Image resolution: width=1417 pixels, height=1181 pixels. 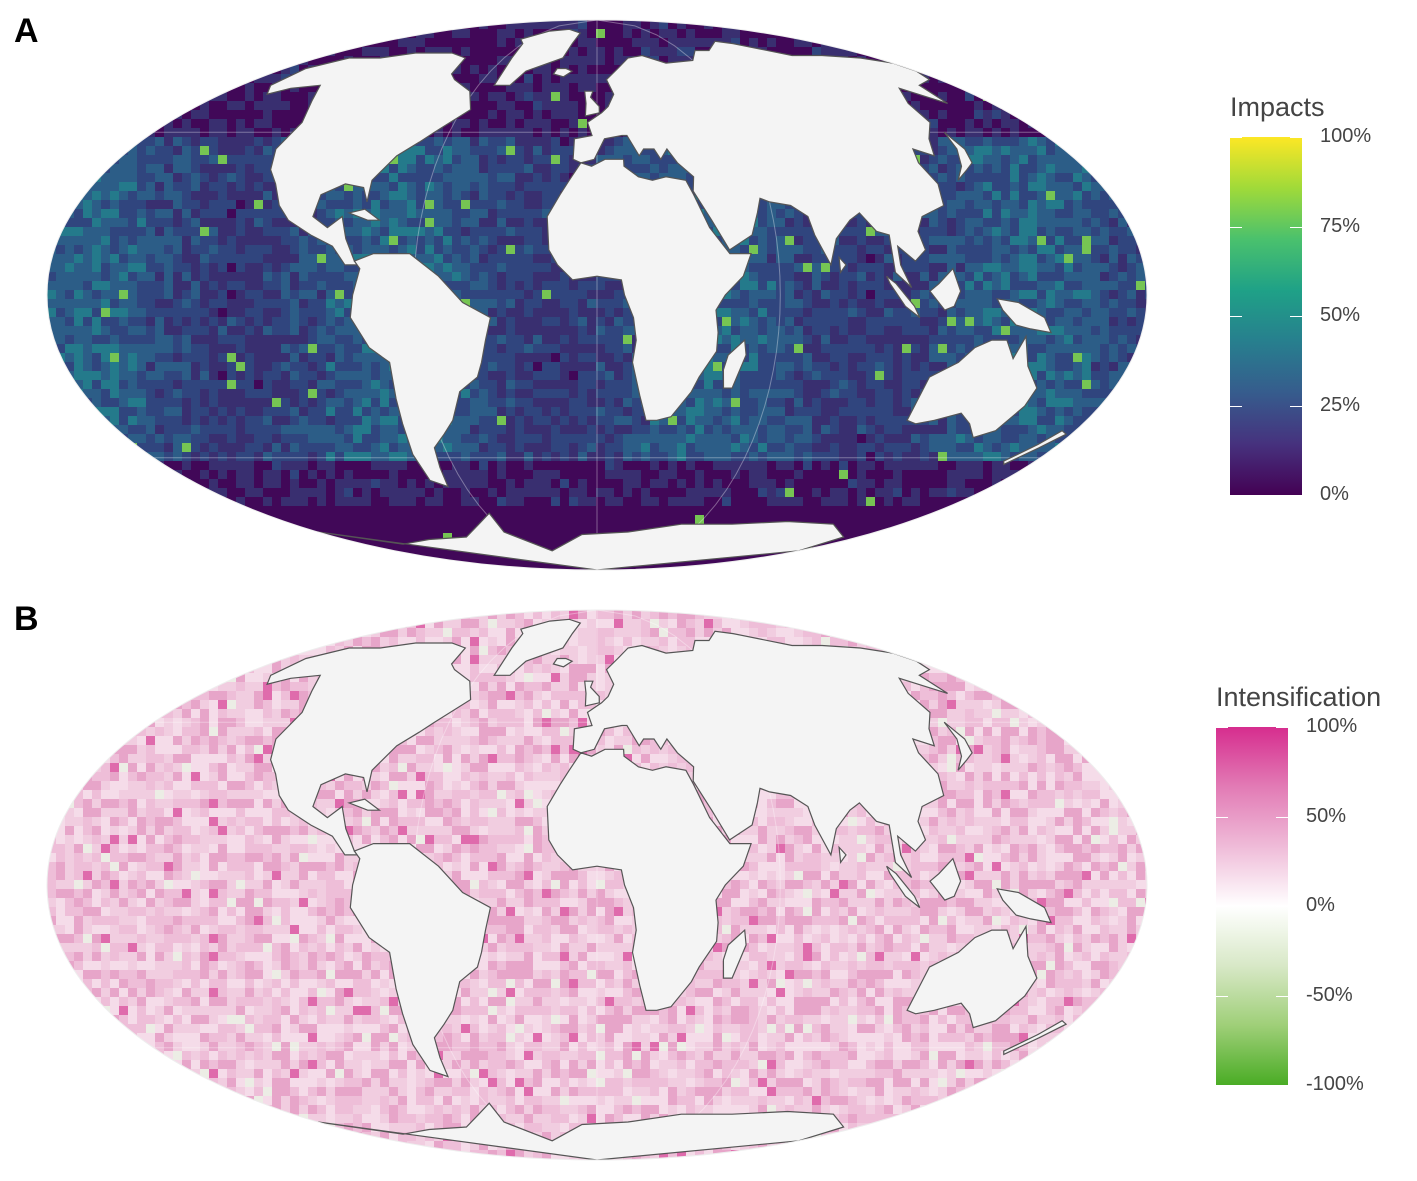 What do you see at coordinates (26, 619) in the screenshot?
I see `panel-b-label: B` at bounding box center [26, 619].